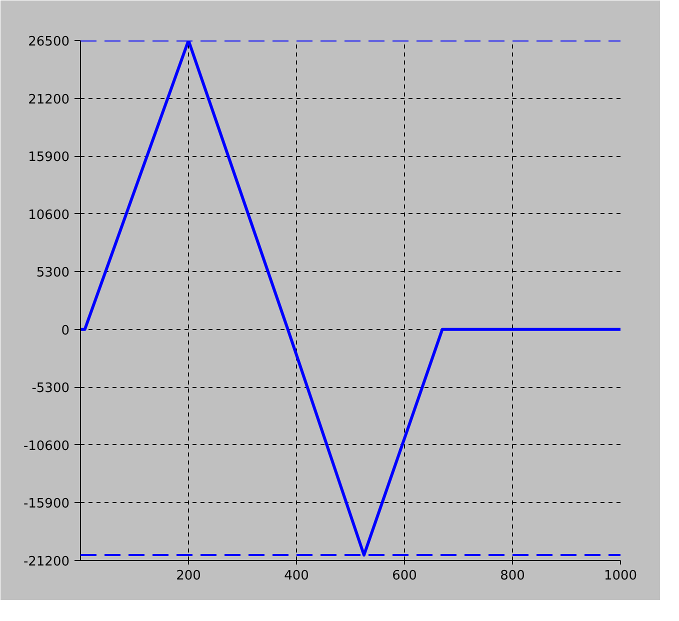 The width and height of the screenshot is (679, 621). I want to click on y-tick-label: 15900, so click(49, 158).